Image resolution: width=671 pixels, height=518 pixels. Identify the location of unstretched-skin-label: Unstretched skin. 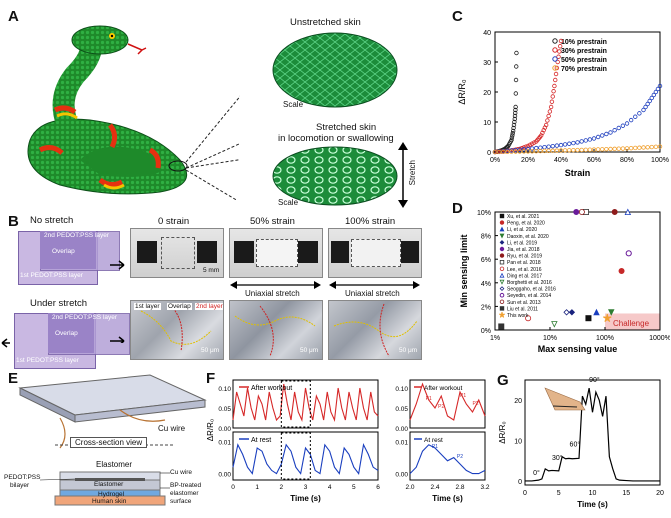
(325, 22).